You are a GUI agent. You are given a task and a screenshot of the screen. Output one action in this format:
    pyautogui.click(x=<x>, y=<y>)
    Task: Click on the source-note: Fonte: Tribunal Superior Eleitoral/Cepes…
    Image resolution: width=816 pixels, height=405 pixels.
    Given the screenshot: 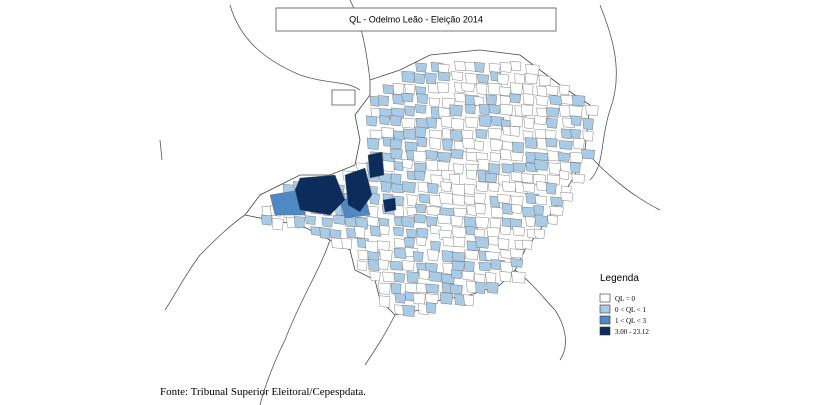 What is the action you would take?
    pyautogui.click(x=263, y=392)
    